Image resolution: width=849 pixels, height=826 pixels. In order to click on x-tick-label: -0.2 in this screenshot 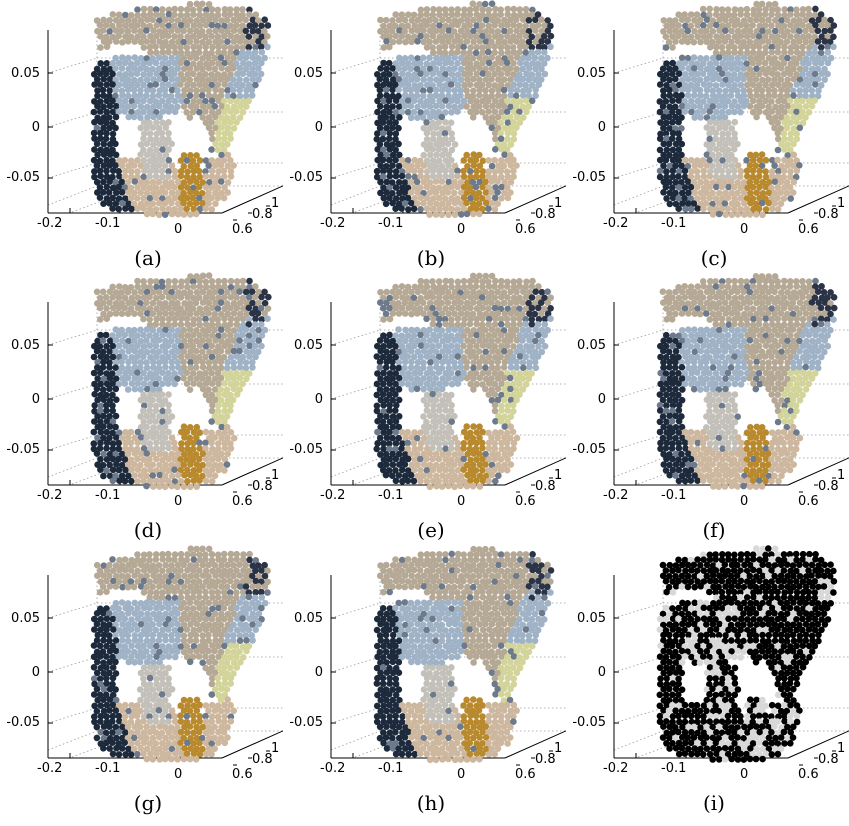, I will do `click(50, 223)`.